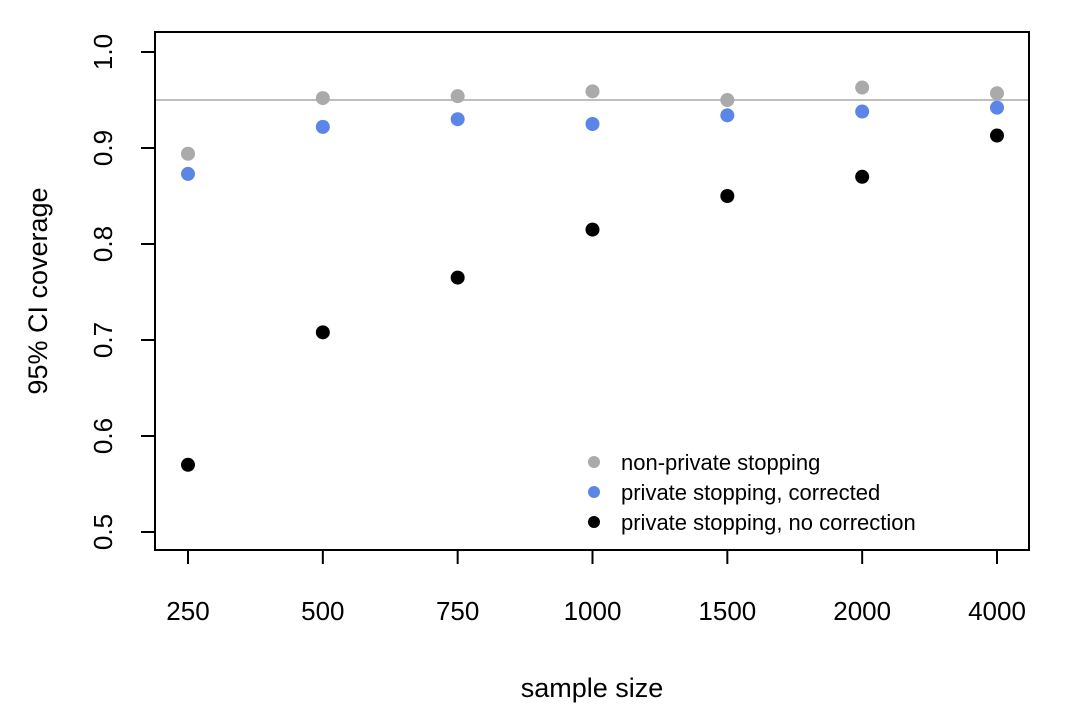 This screenshot has height=722, width=1082. What do you see at coordinates (457, 611) in the screenshot?
I see `x-tick-label: 750` at bounding box center [457, 611].